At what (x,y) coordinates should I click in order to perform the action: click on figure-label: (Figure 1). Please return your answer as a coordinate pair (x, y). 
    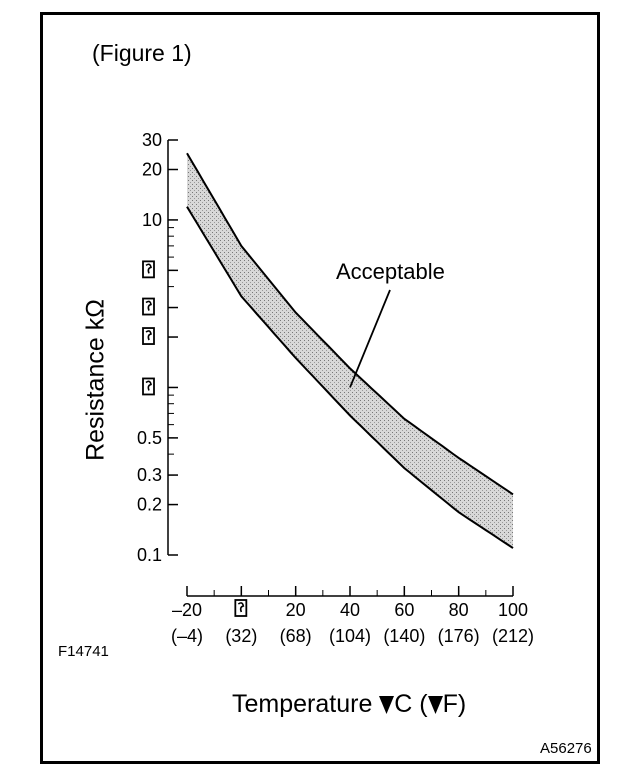
    Looking at the image, I should click on (142, 53).